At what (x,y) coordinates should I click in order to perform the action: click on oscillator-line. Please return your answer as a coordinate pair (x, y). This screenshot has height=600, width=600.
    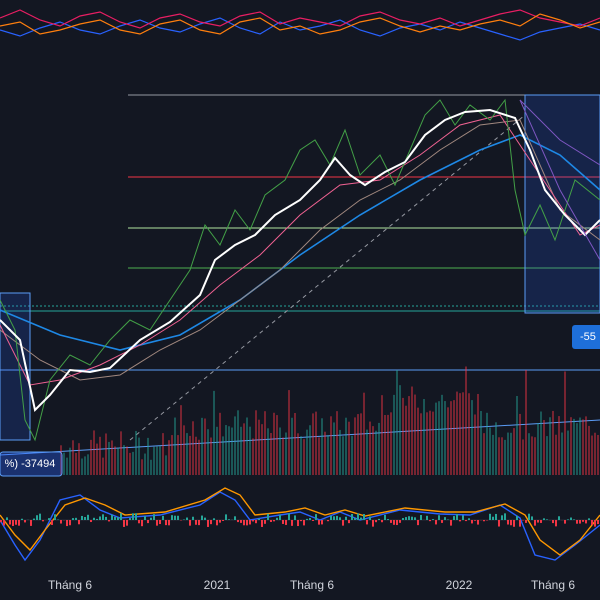
    Looking at the image, I should click on (300, 19).